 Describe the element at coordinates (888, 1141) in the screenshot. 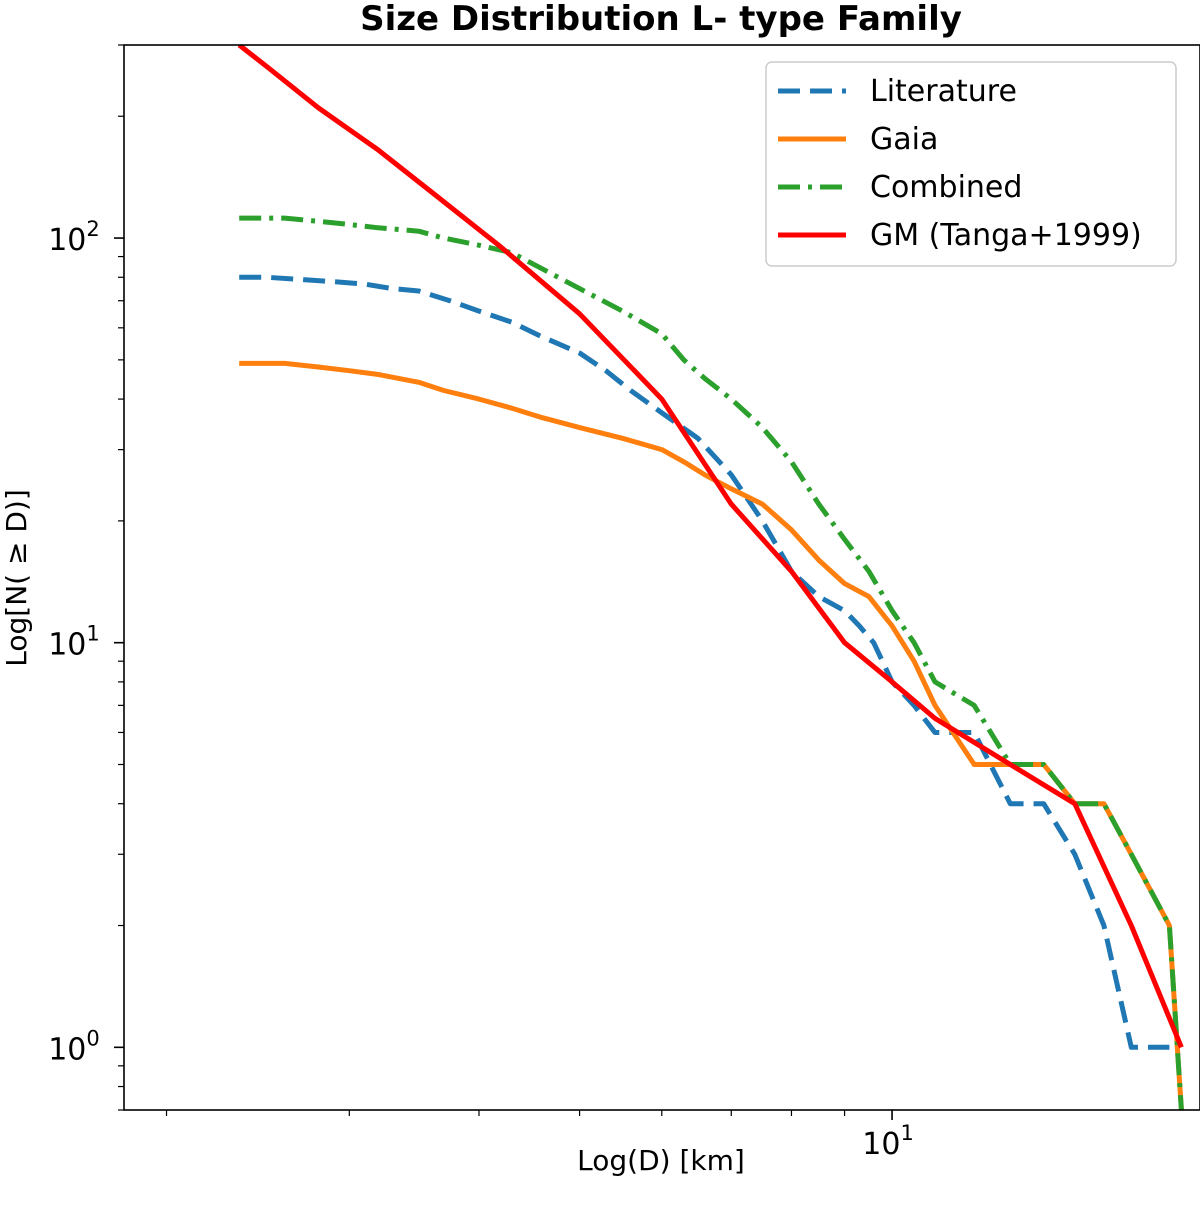

I see `x-tick-label: 101` at that location.